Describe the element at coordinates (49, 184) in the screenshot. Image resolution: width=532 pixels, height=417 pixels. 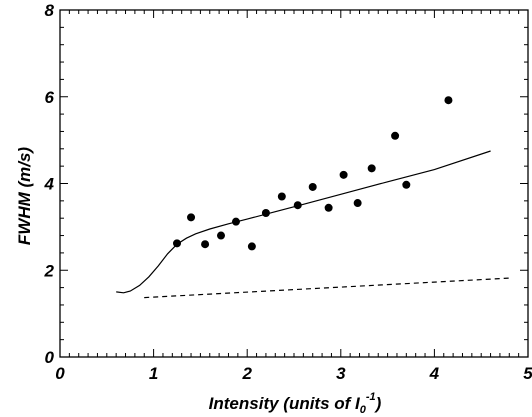
I see `y-tick-label: 4` at that location.